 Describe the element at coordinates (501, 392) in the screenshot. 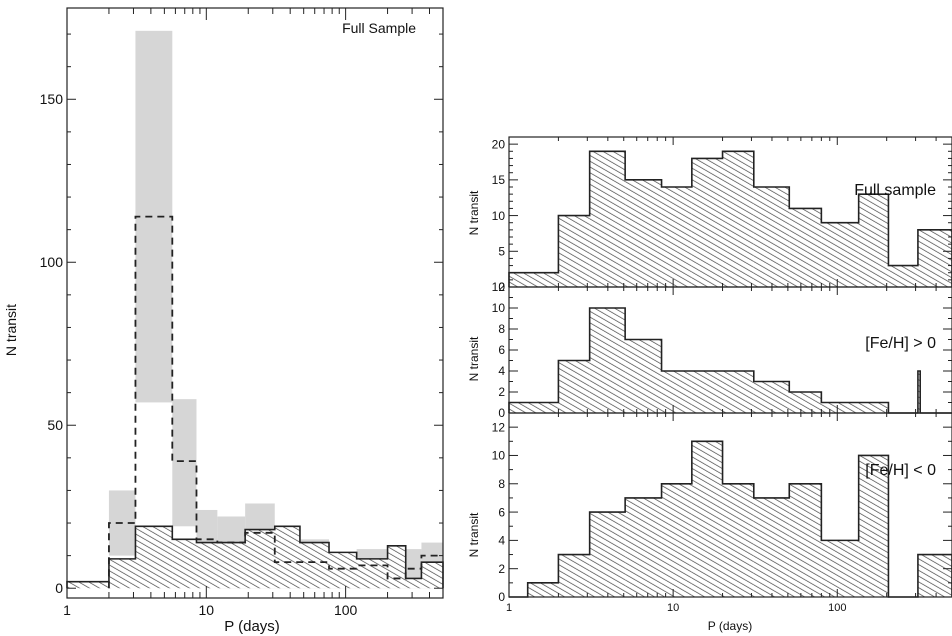

I see `y-tick-label: 2` at that location.